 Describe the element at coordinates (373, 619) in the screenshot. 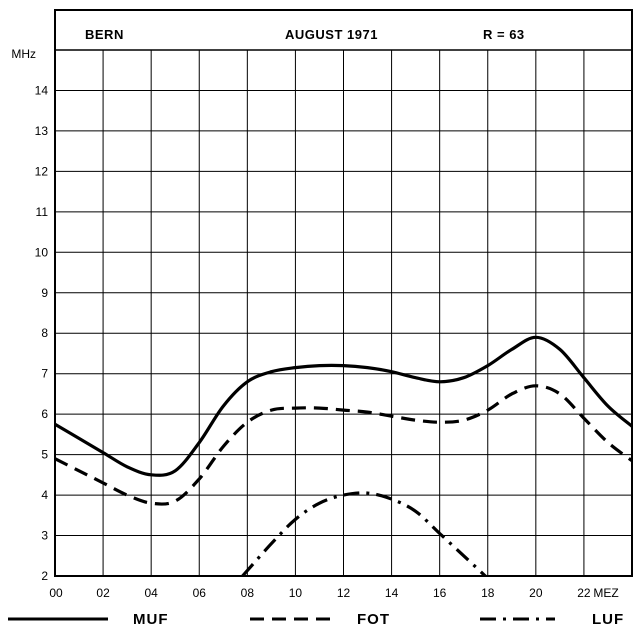

I see `legend-label-fot: FOT` at that location.